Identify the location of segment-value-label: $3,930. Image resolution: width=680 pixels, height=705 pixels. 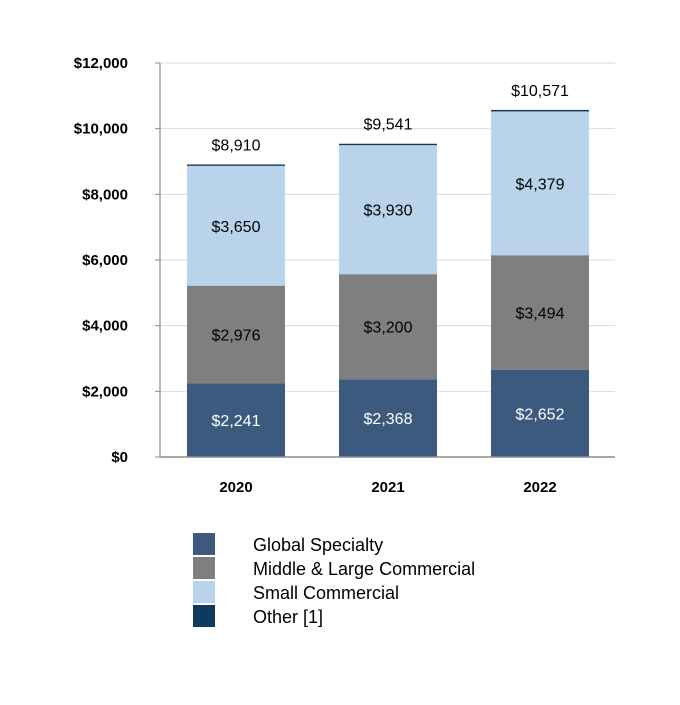
(388, 211).